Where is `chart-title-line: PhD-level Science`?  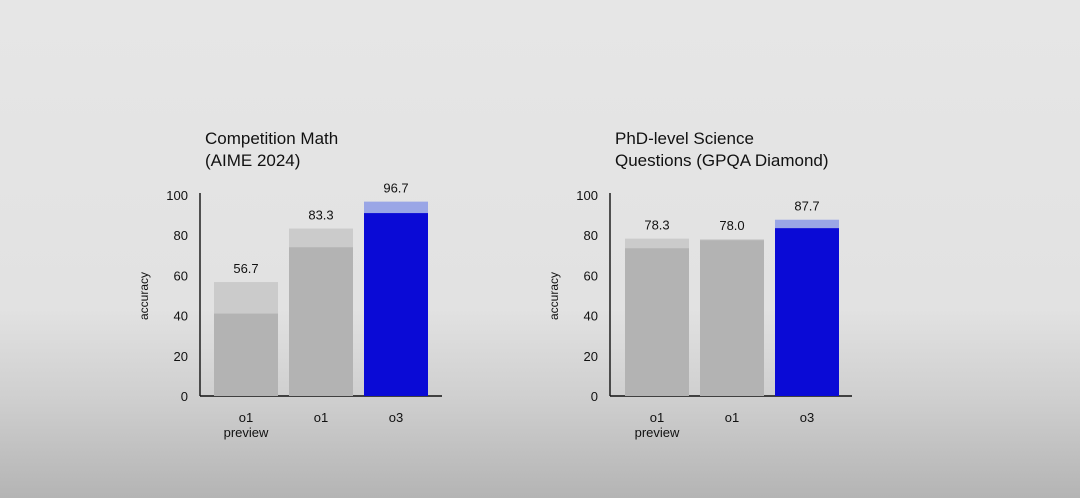 chart-title-line: PhD-level Science is located at coordinates (684, 138).